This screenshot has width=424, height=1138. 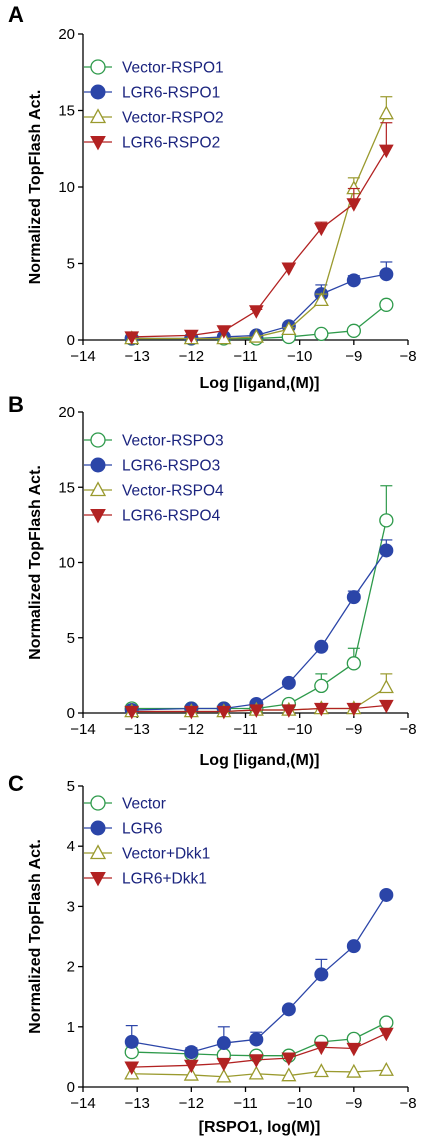 What do you see at coordinates (166, 854) in the screenshot?
I see `legend-label: Vector+Dkk1` at bounding box center [166, 854].